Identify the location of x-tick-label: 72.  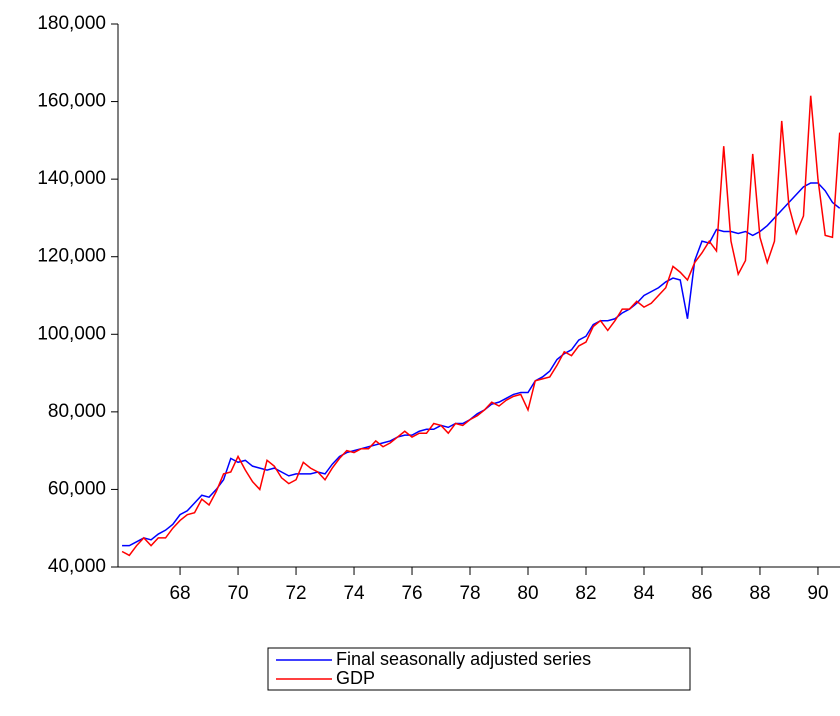
(295, 593).